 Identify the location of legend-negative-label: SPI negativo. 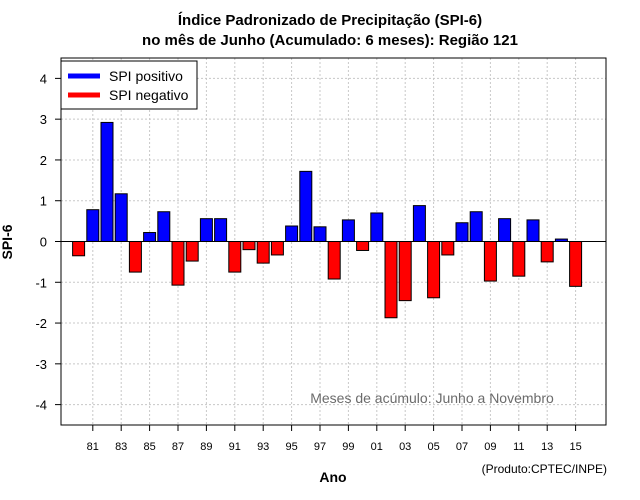
(149, 95).